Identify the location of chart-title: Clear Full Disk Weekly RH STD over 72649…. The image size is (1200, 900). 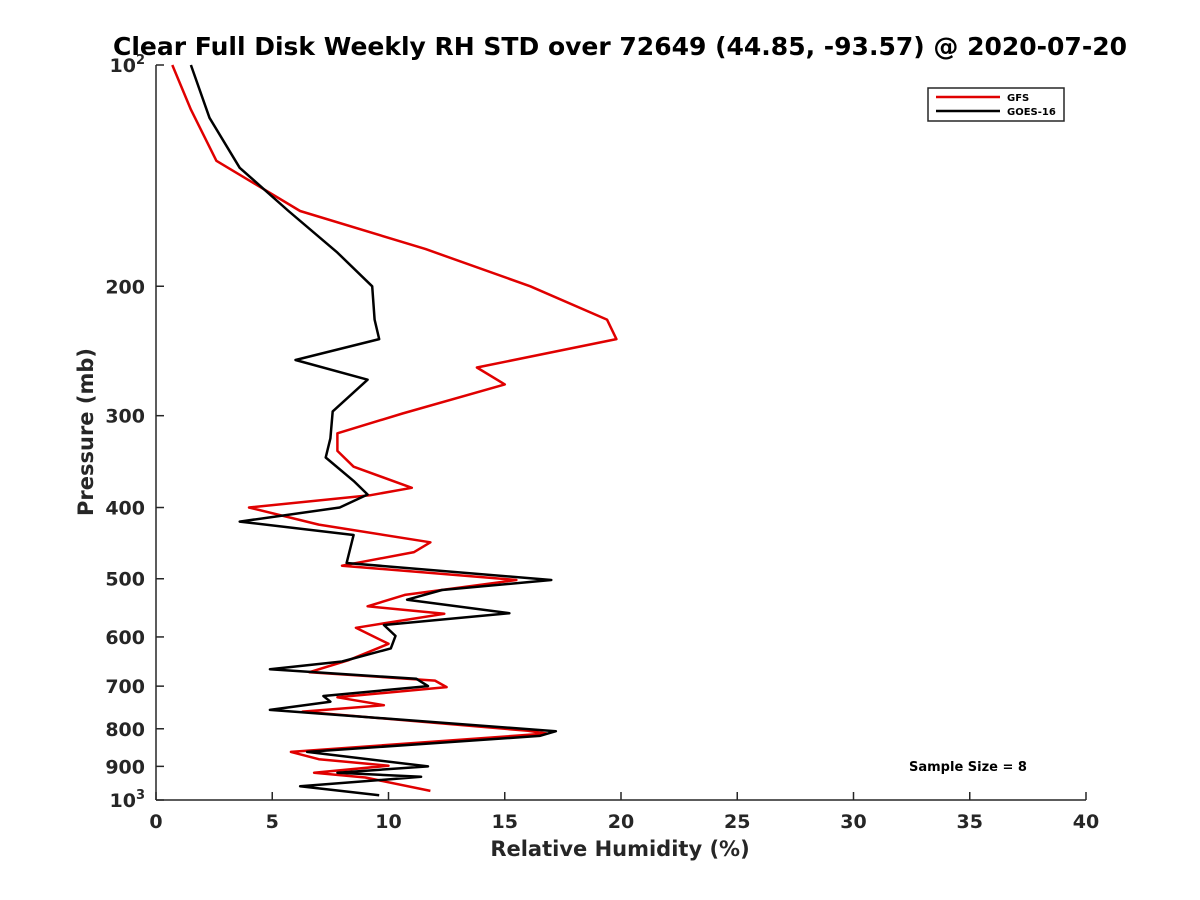
(620, 46).